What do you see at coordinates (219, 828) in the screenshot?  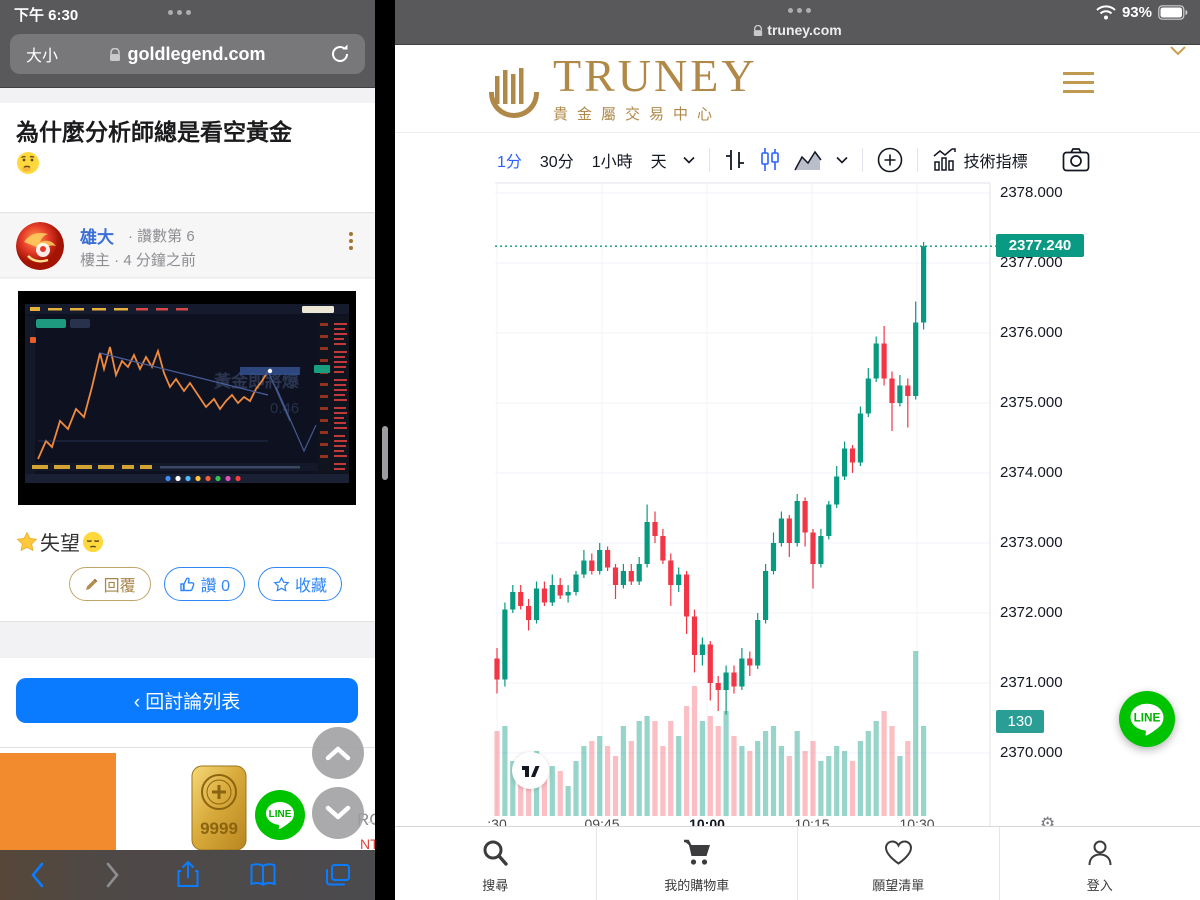 I see `svg-text: 9999` at bounding box center [219, 828].